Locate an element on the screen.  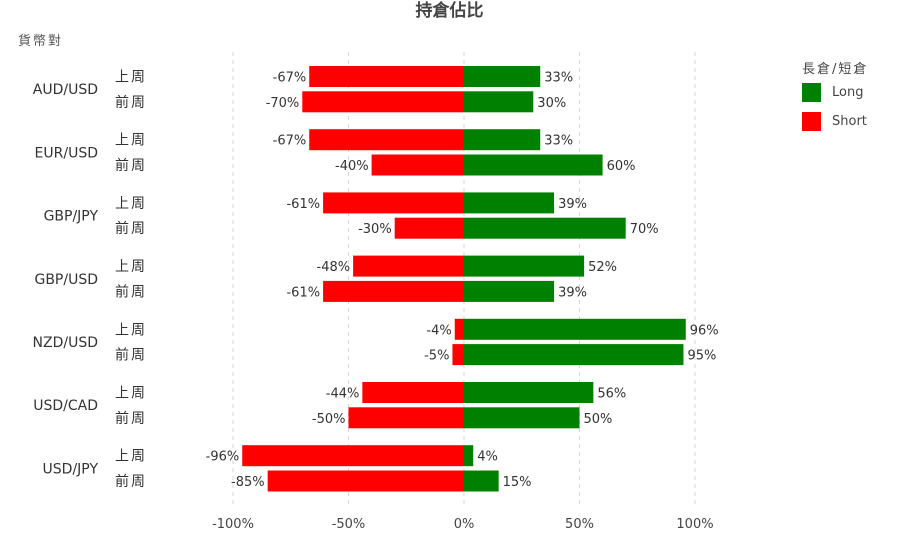
short-data-label: -5% is located at coordinates (436, 356).